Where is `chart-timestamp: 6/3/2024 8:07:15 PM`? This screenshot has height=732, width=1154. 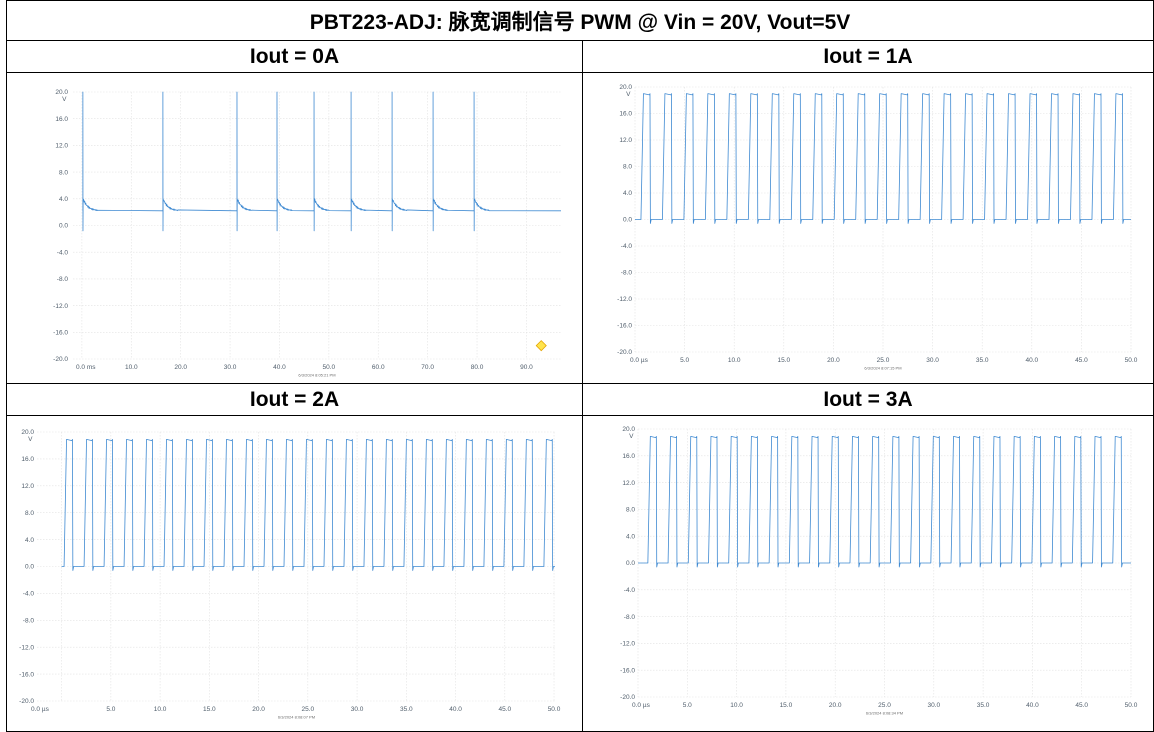 chart-timestamp: 6/3/2024 8:07:15 PM is located at coordinates (882, 368).